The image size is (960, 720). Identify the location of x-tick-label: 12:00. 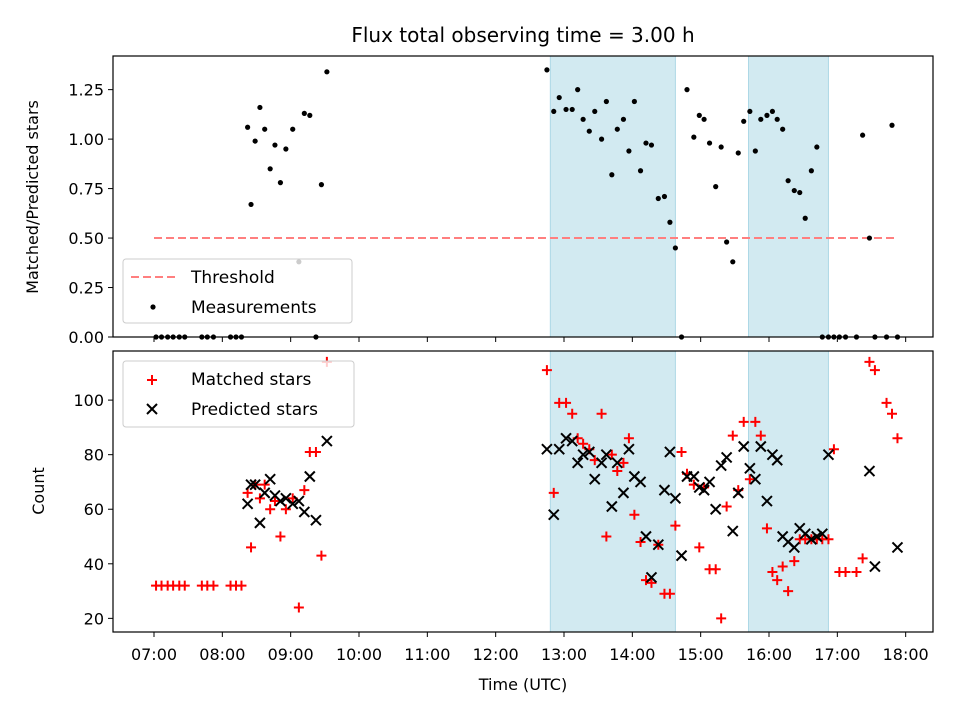
(496, 654).